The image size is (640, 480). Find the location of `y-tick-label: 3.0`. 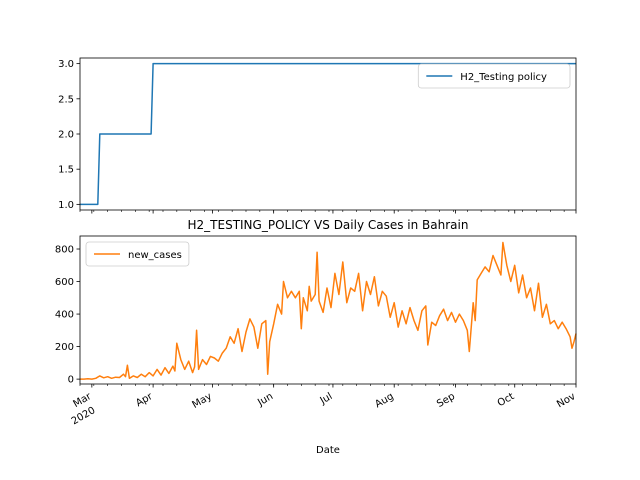

y-tick-label: 3.0 is located at coordinates (66, 64).